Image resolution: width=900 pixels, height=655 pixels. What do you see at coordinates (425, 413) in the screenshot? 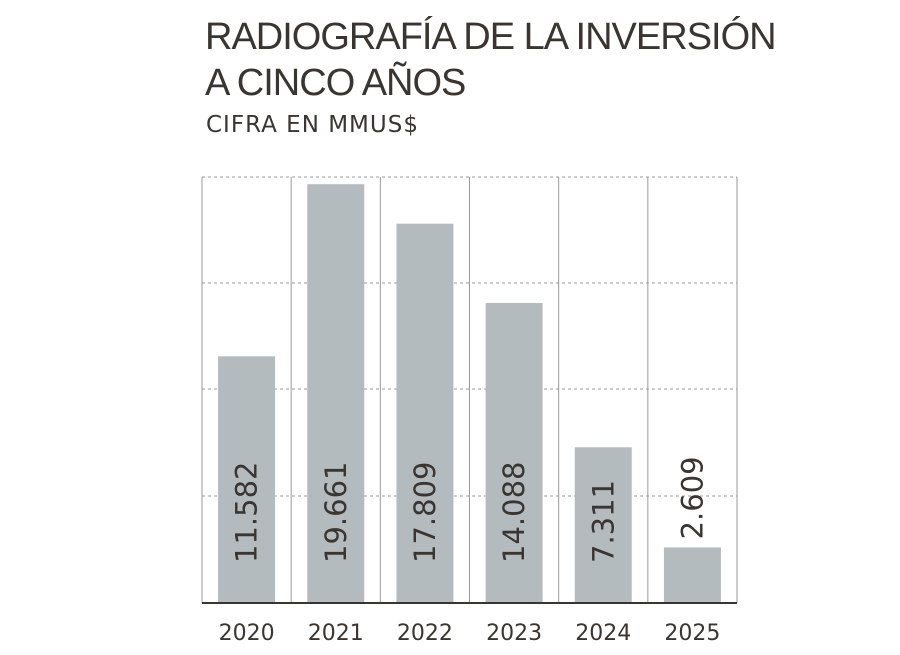
I see `bar-2022` at bounding box center [425, 413].